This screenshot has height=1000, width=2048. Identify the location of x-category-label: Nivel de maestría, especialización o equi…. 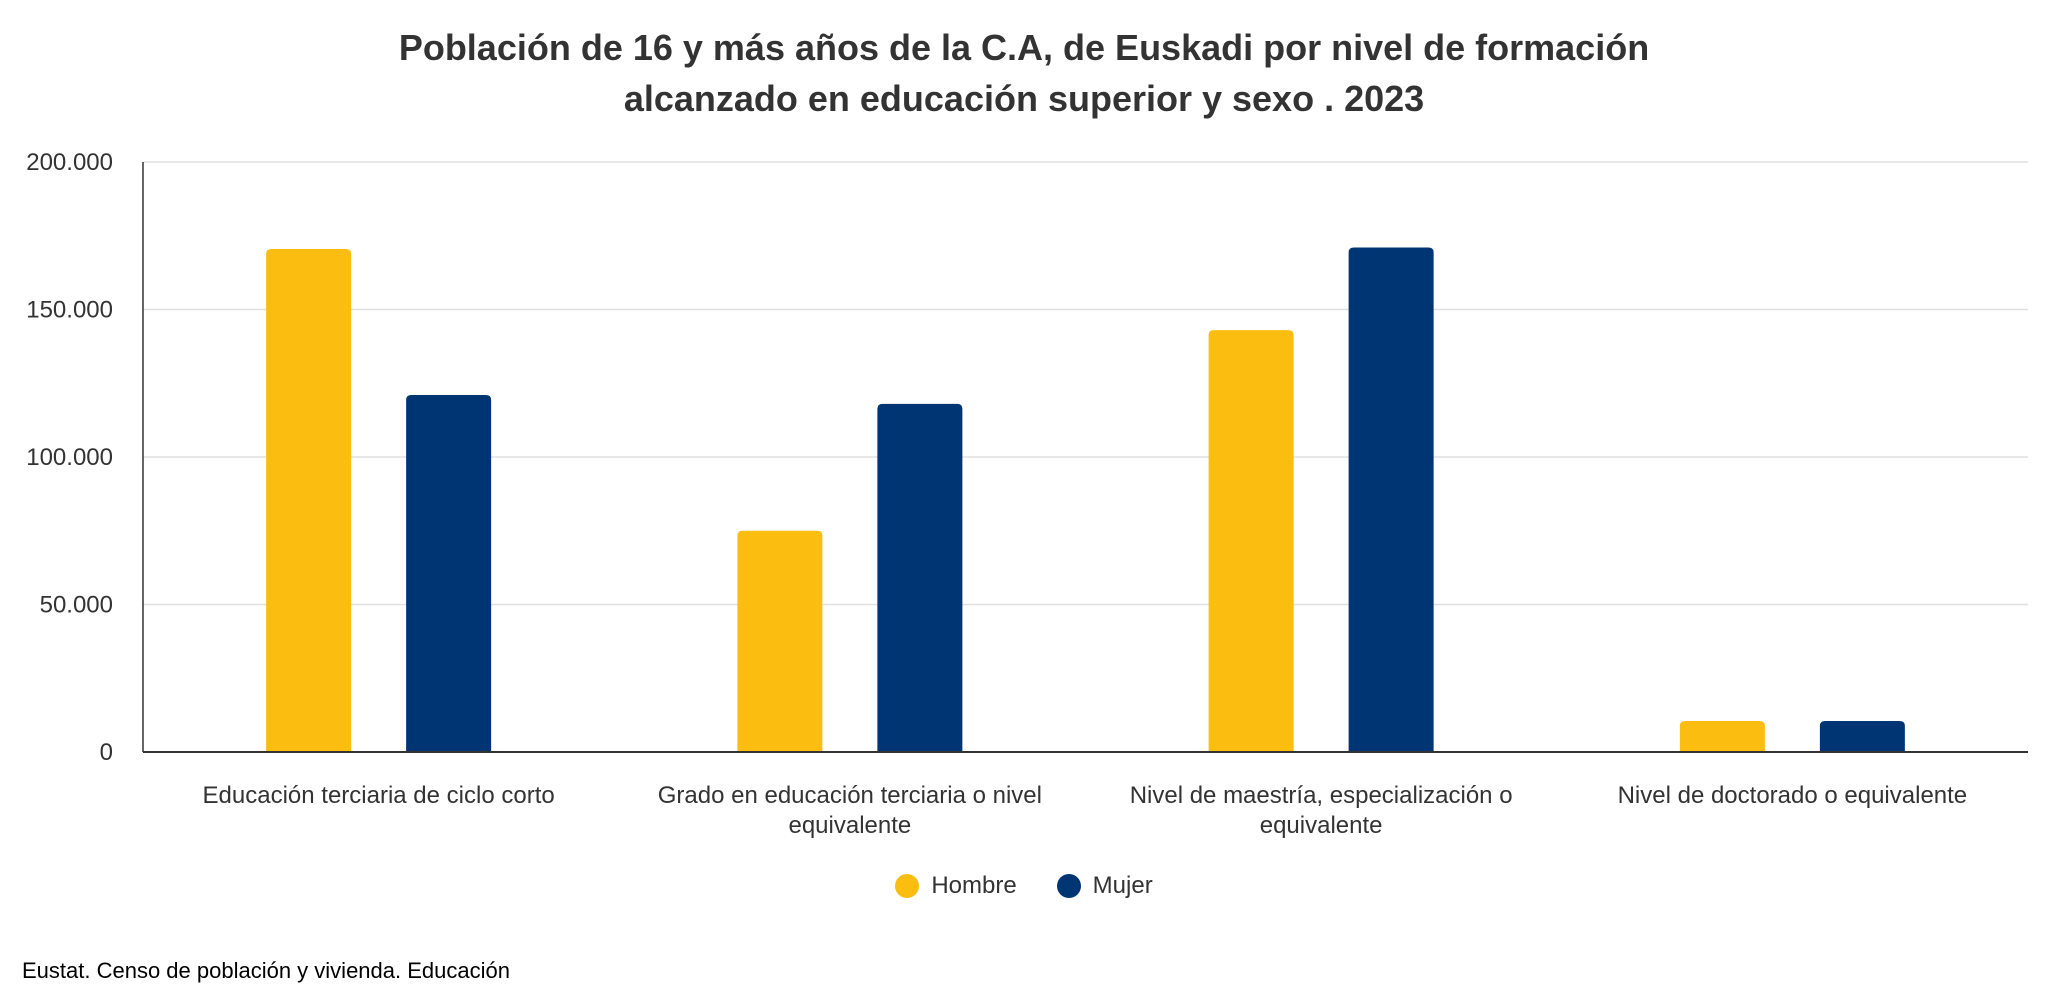
(1321, 810).